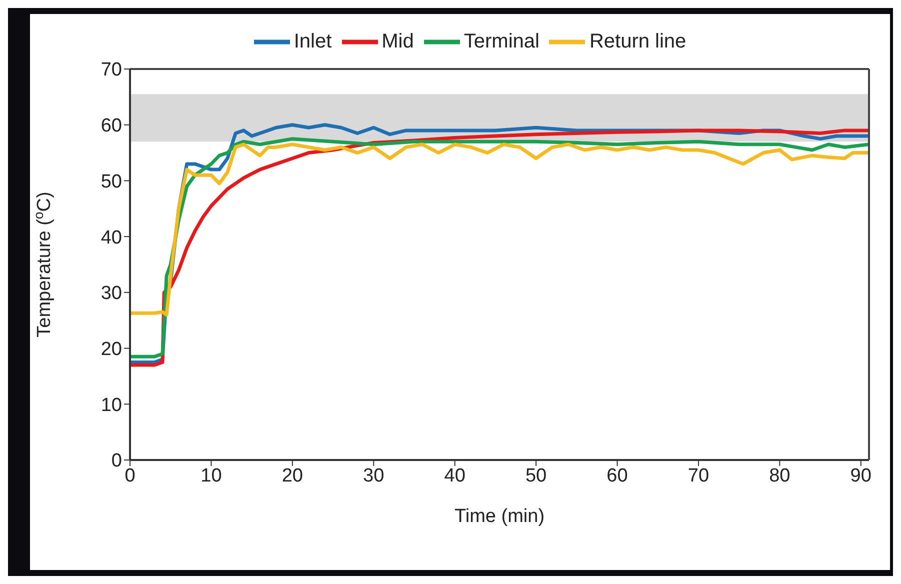 The width and height of the screenshot is (901, 584). Describe the element at coordinates (111, 181) in the screenshot. I see `y-tick-label: 50` at that location.